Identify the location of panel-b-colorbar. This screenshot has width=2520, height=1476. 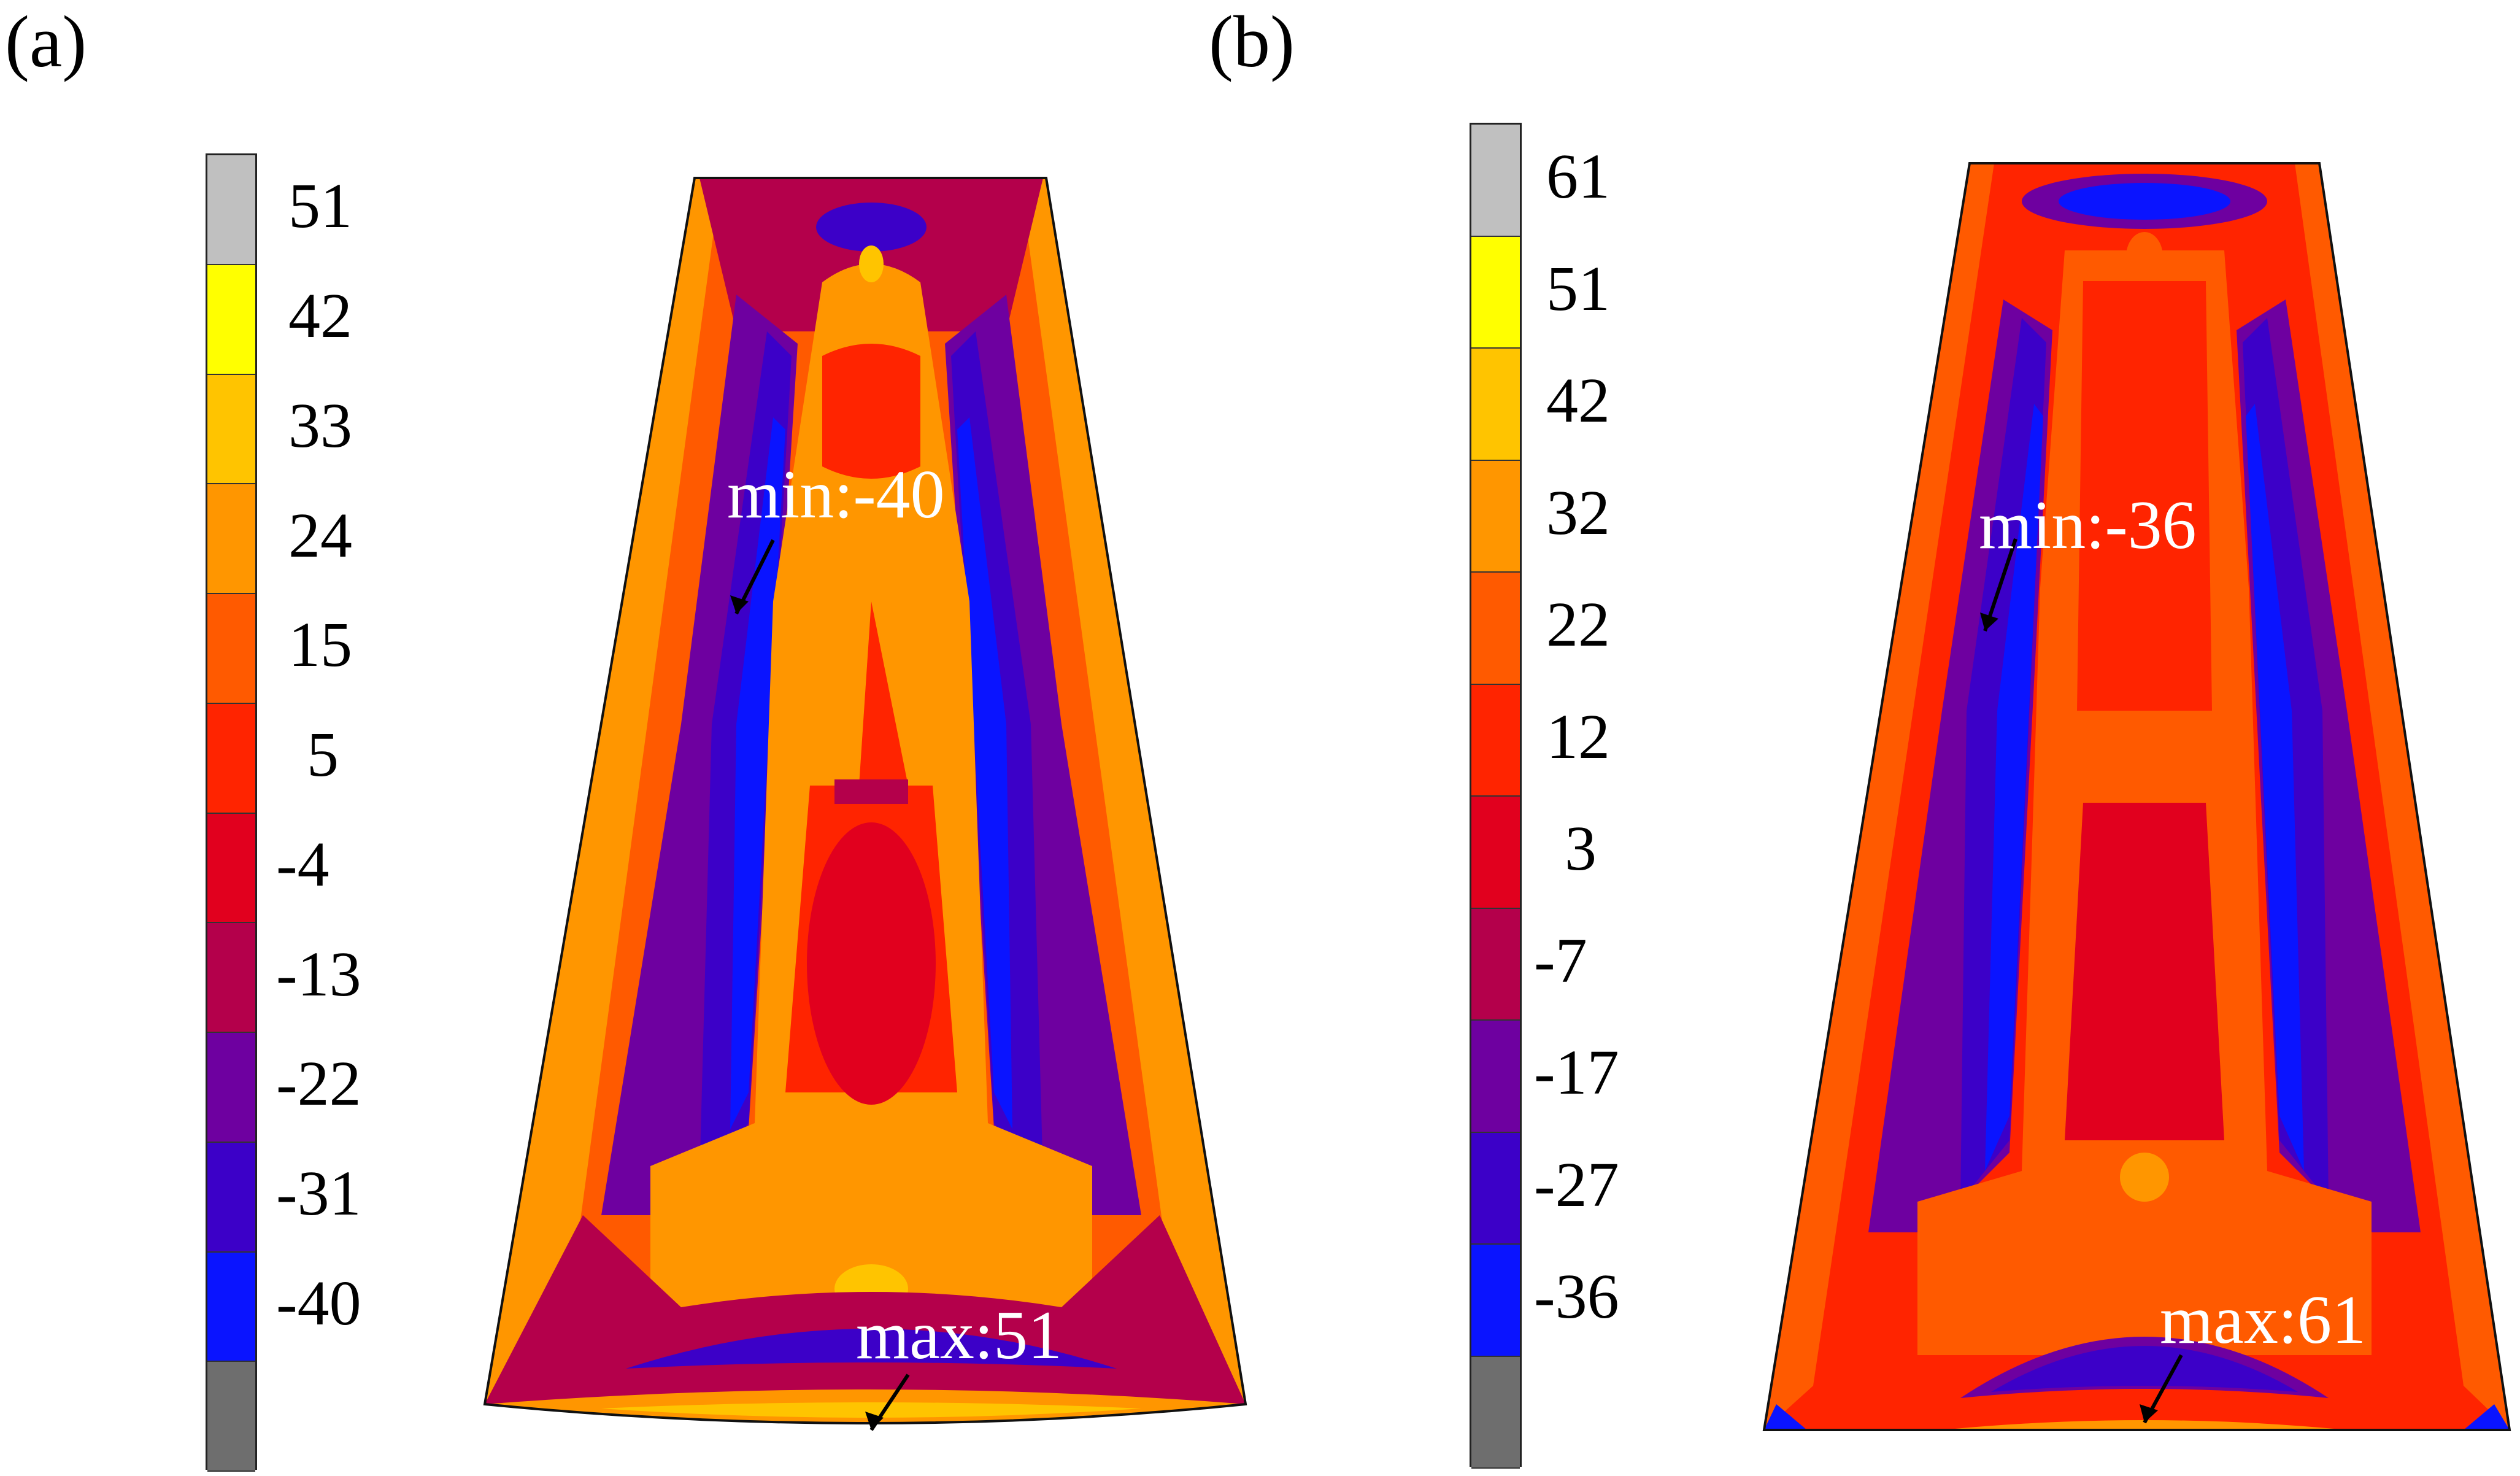
(1496, 796).